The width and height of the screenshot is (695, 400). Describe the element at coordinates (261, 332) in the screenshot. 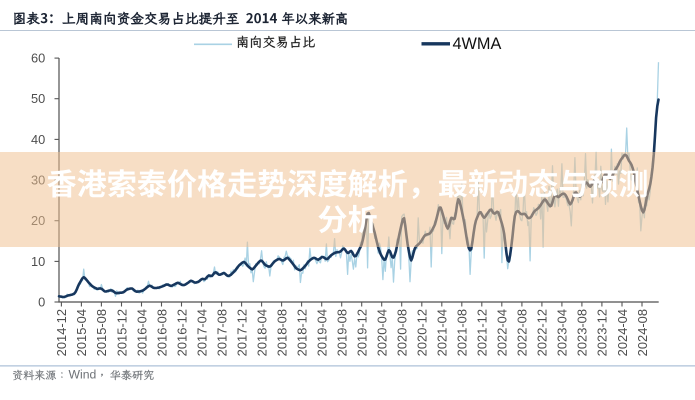

I see `svg-text: 2018-04` at that location.